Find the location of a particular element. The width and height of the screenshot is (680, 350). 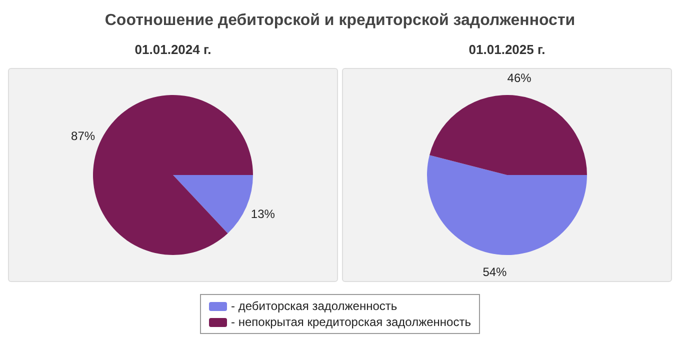

data-label: 87% is located at coordinates (83, 136).